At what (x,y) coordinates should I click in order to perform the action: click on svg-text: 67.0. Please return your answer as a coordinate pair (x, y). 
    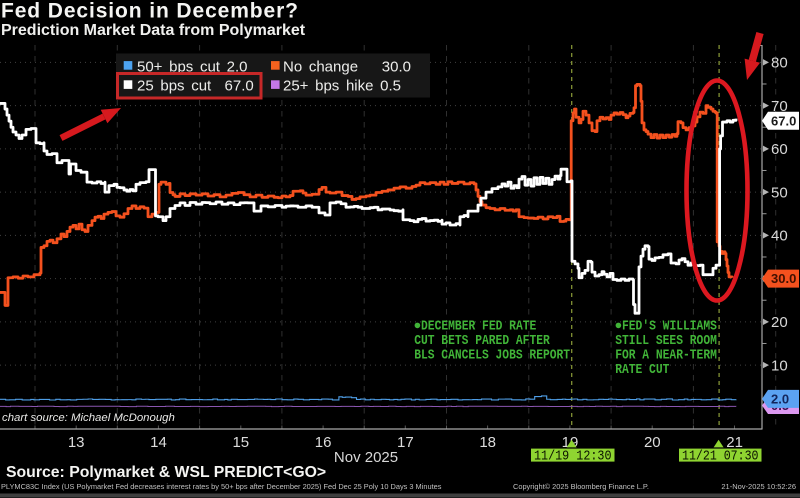
    Looking at the image, I should click on (783, 120).